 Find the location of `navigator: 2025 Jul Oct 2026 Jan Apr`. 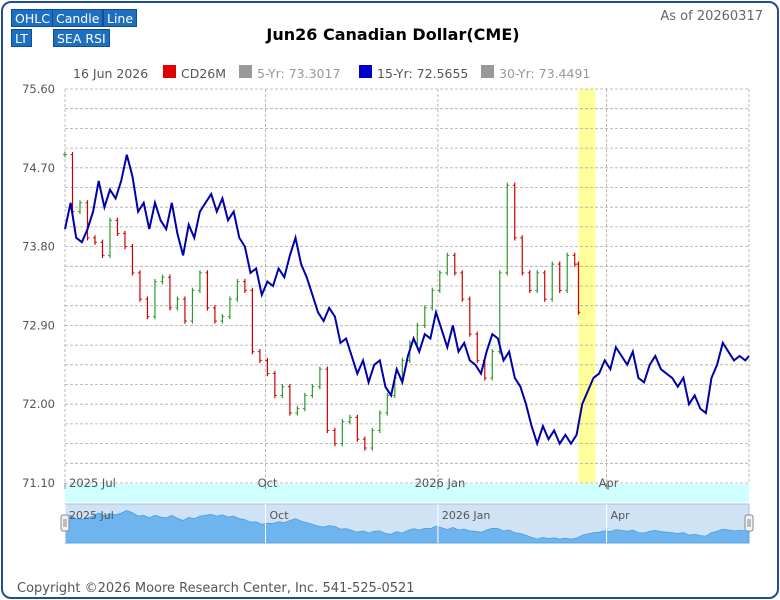

navigator: 2025 Jul Oct 2026 Jan Apr is located at coordinates (407, 523).